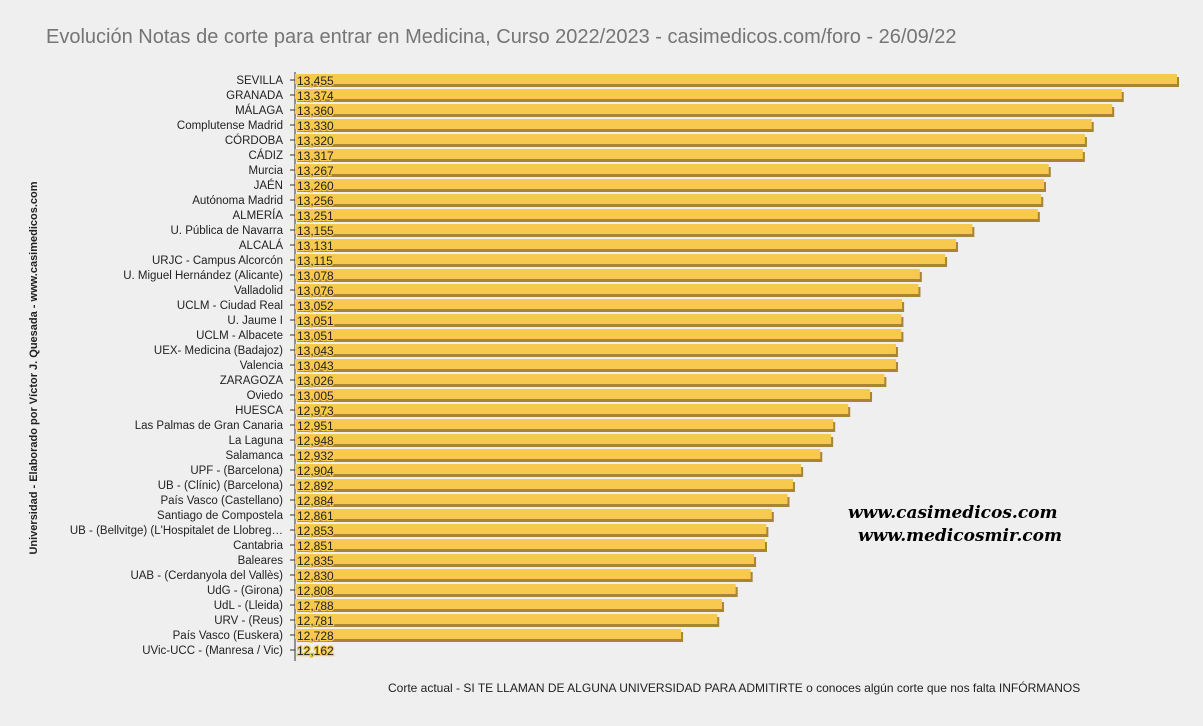 This screenshot has height=726, width=1203. What do you see at coordinates (953, 513) in the screenshot?
I see `watermark-casimedicos: www.casimedicos.com` at bounding box center [953, 513].